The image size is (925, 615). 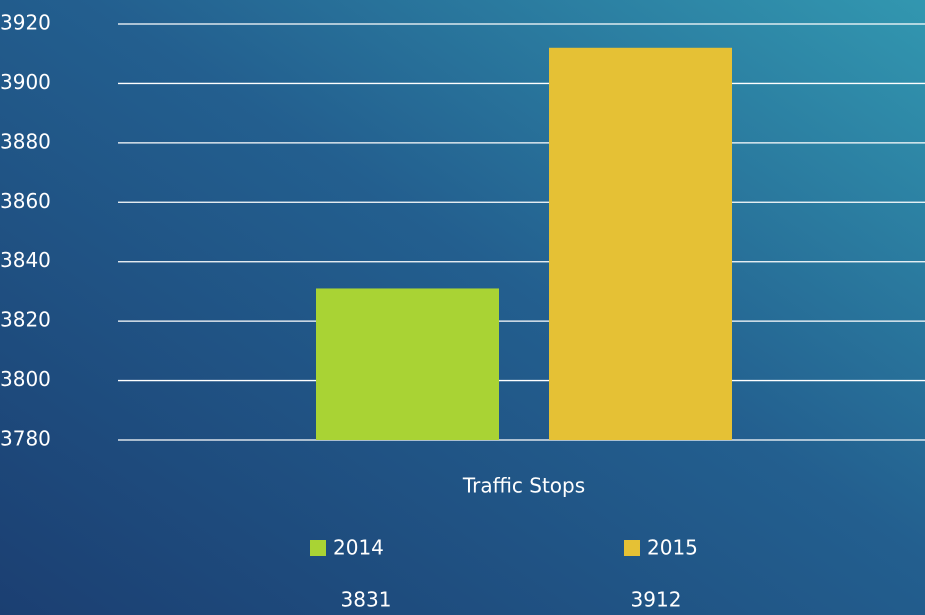 What do you see at coordinates (25, 82) in the screenshot?
I see `y-tick-label: 3900` at bounding box center [25, 82].